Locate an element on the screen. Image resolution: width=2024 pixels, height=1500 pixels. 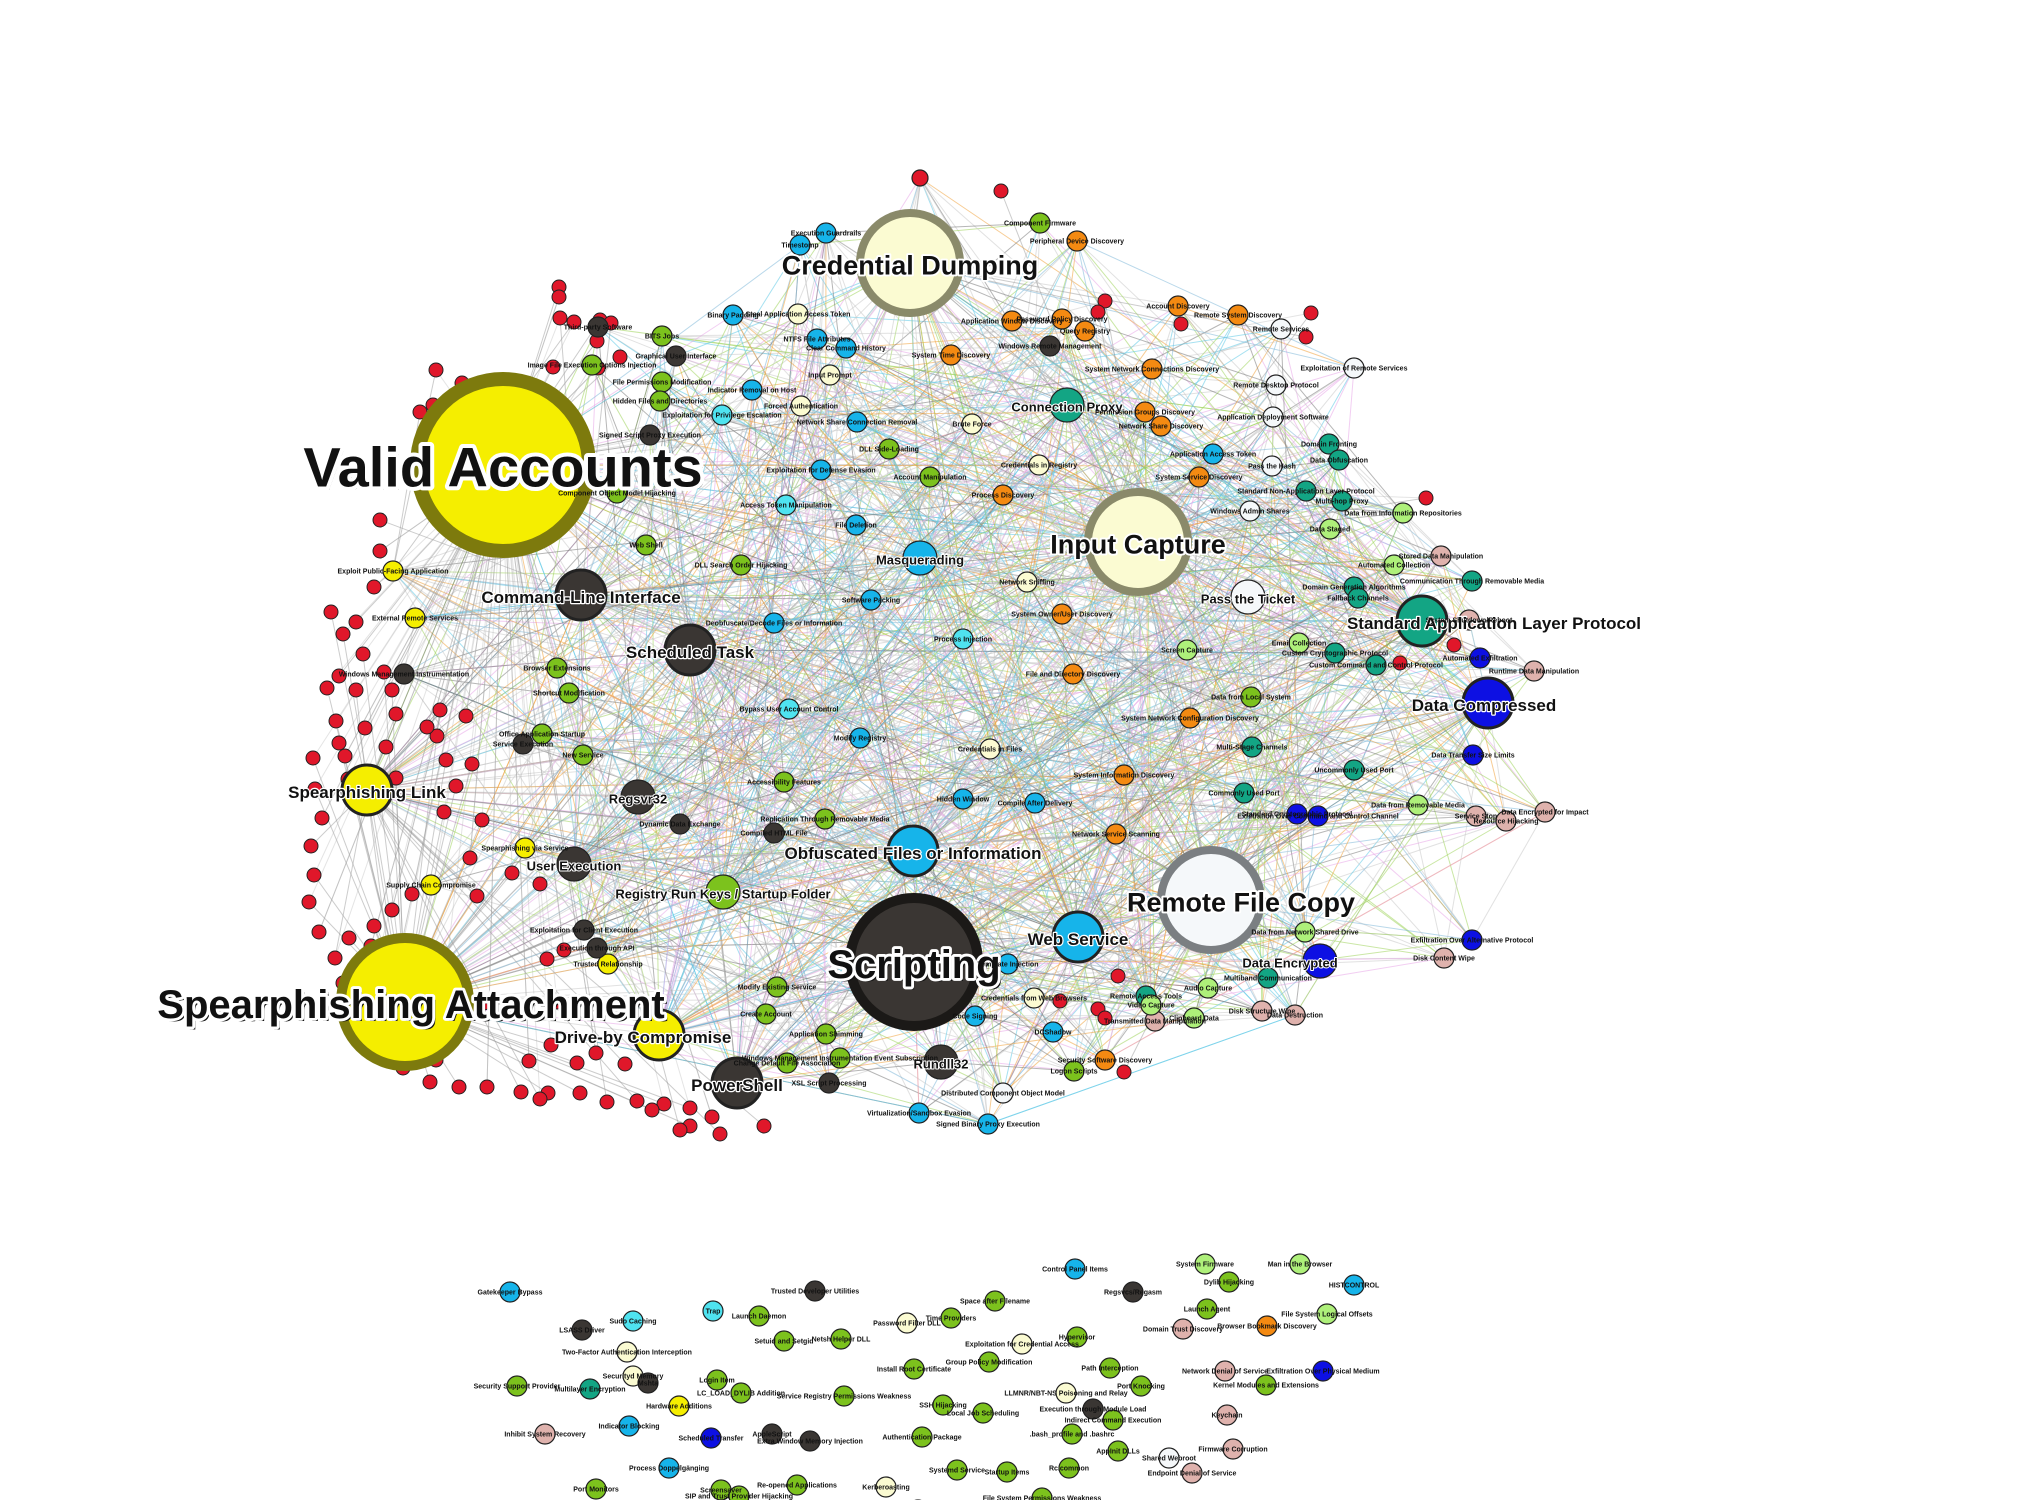
input-prompt-node is located at coordinates (830, 375).